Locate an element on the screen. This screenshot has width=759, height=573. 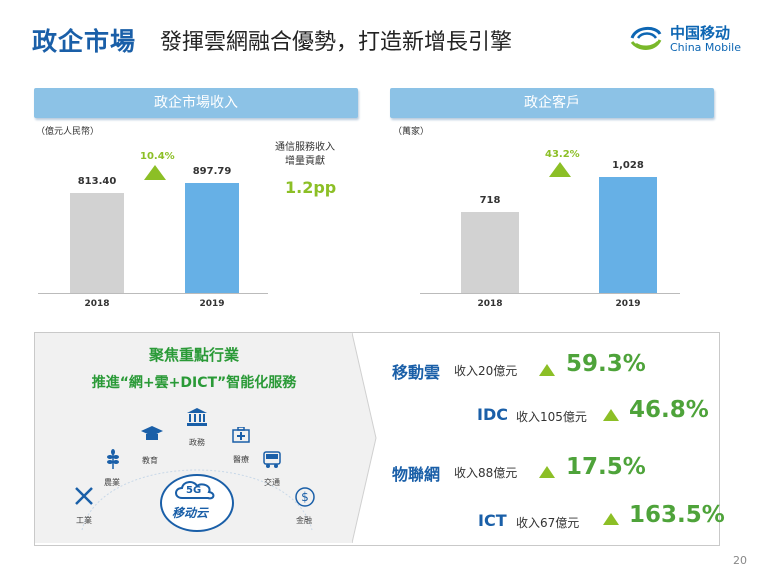
metric-desc-iot: 收入88億元 is located at coordinates (486, 473).